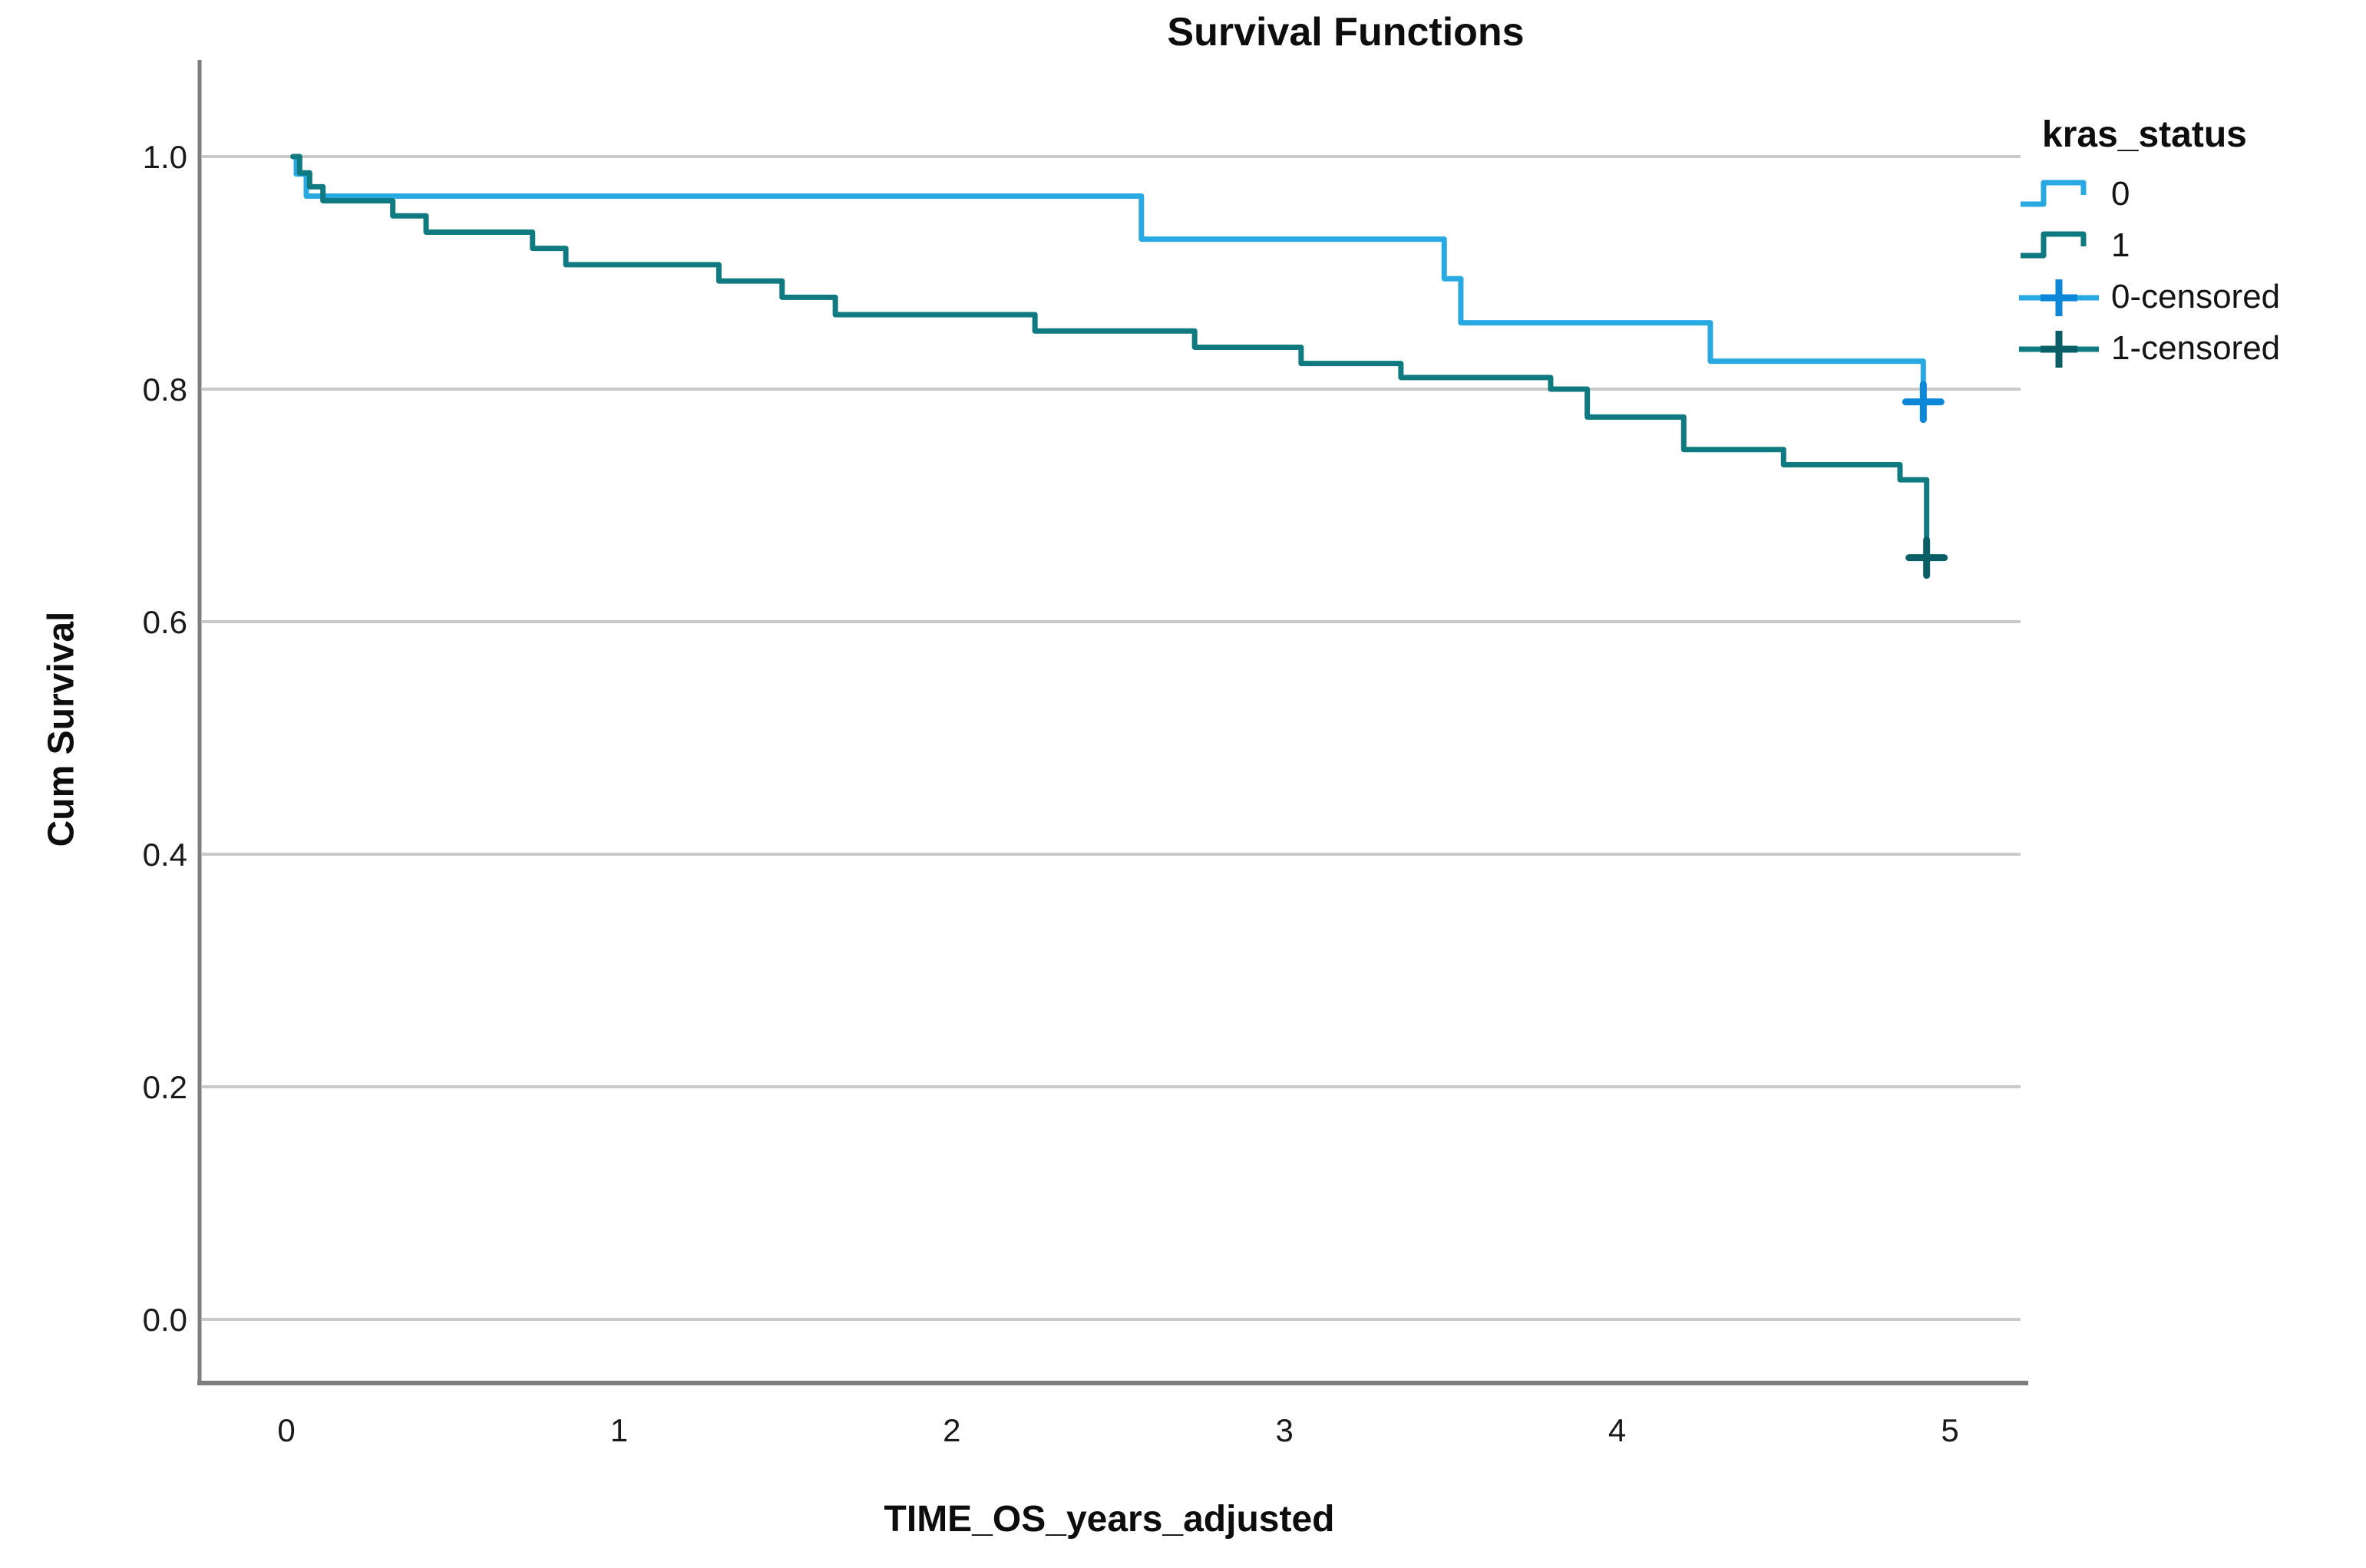 The image size is (2366, 1568). I want to click on legend-item-group0: 0, so click(2191, 194).